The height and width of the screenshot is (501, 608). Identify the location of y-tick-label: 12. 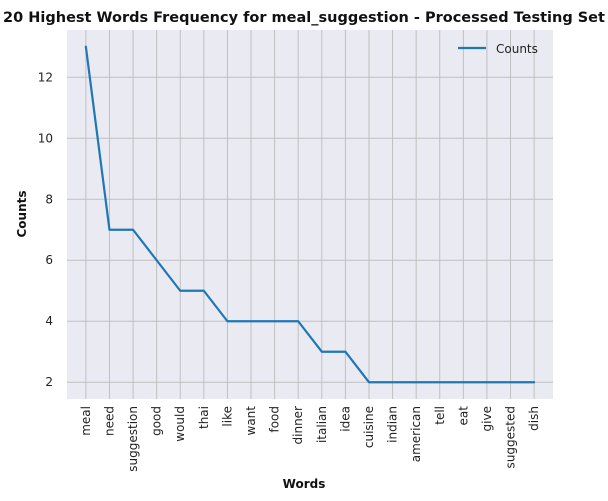
(45, 77).